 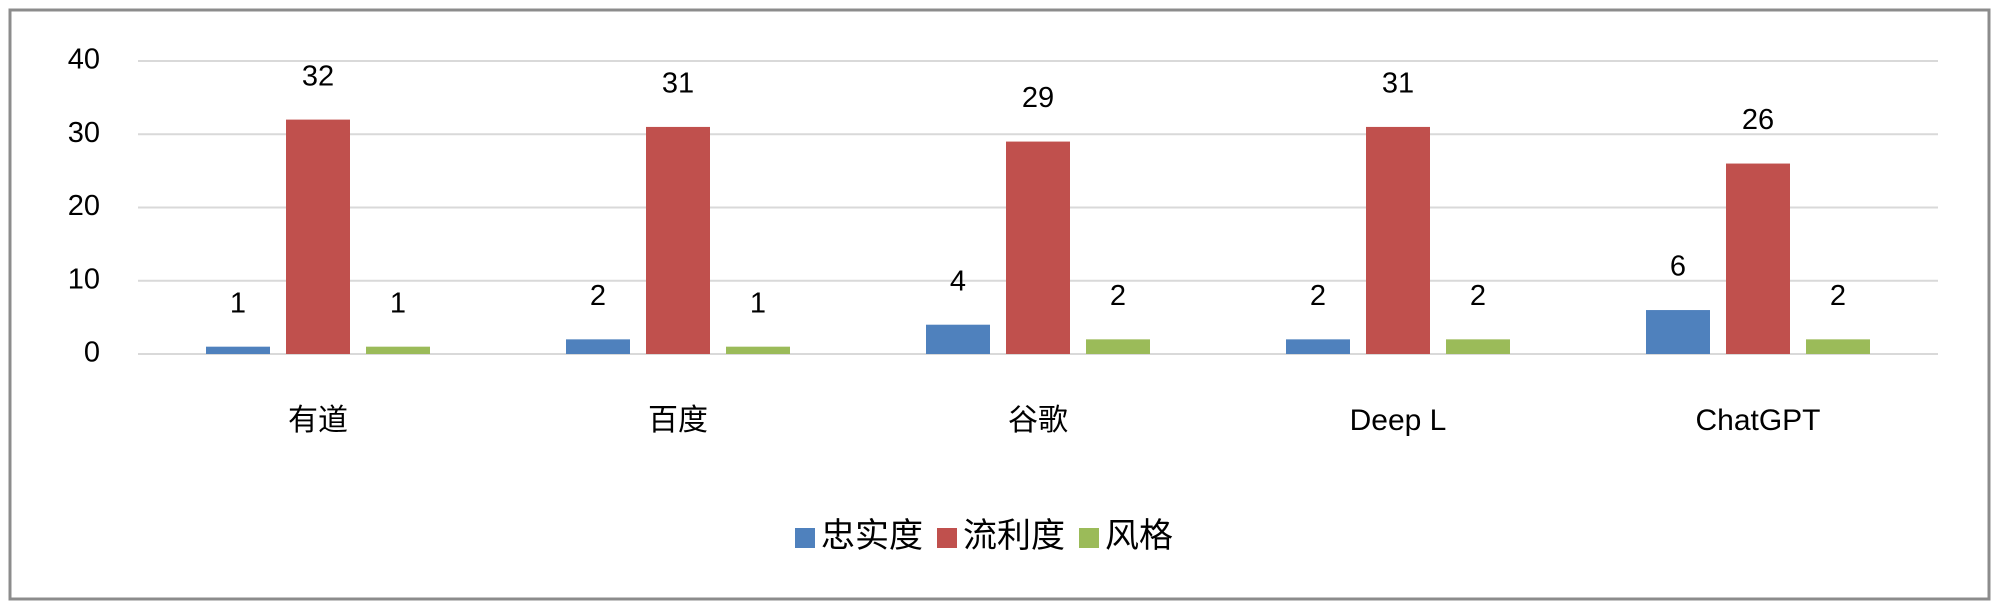 What do you see at coordinates (92, 353) in the screenshot?
I see `y-tick-label: 0` at bounding box center [92, 353].